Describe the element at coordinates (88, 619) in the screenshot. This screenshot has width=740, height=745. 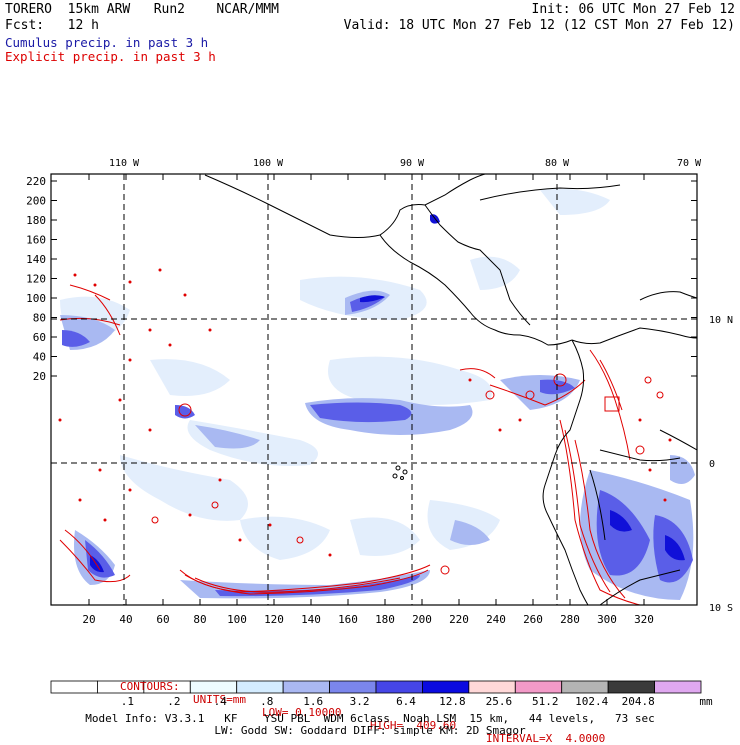
I see `x-tick-label: 20` at that location.